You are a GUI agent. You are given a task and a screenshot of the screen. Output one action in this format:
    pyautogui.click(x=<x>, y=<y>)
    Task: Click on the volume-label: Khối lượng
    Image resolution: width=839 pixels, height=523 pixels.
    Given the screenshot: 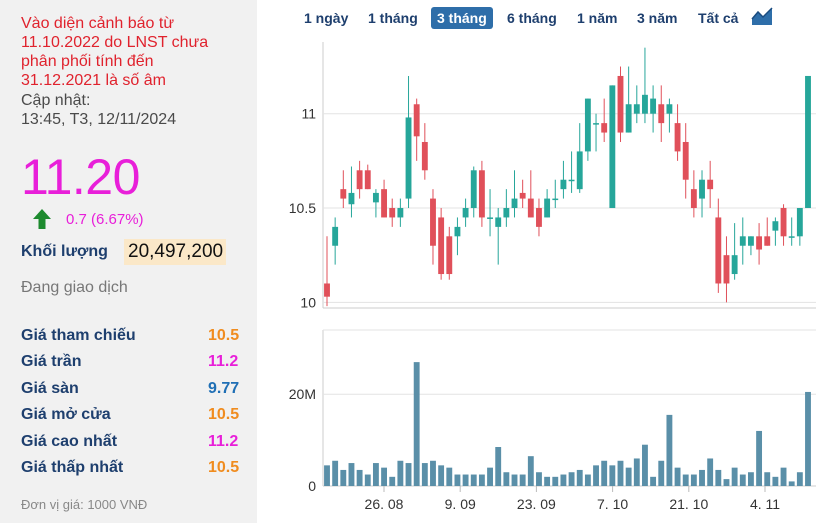 What is the action you would take?
    pyautogui.click(x=64, y=251)
    